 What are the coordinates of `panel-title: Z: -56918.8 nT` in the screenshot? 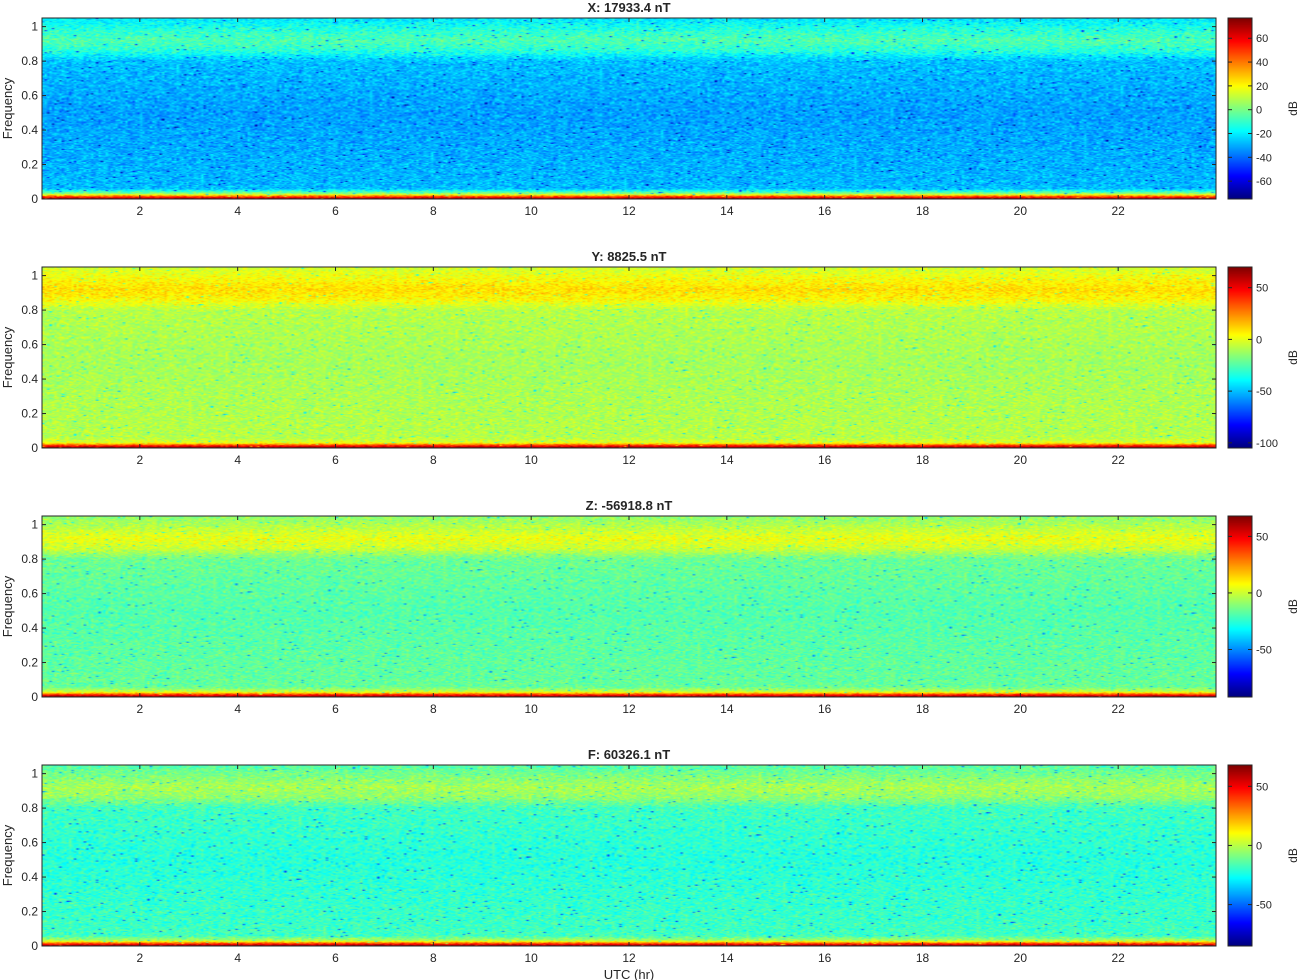 It's located at (629, 505).